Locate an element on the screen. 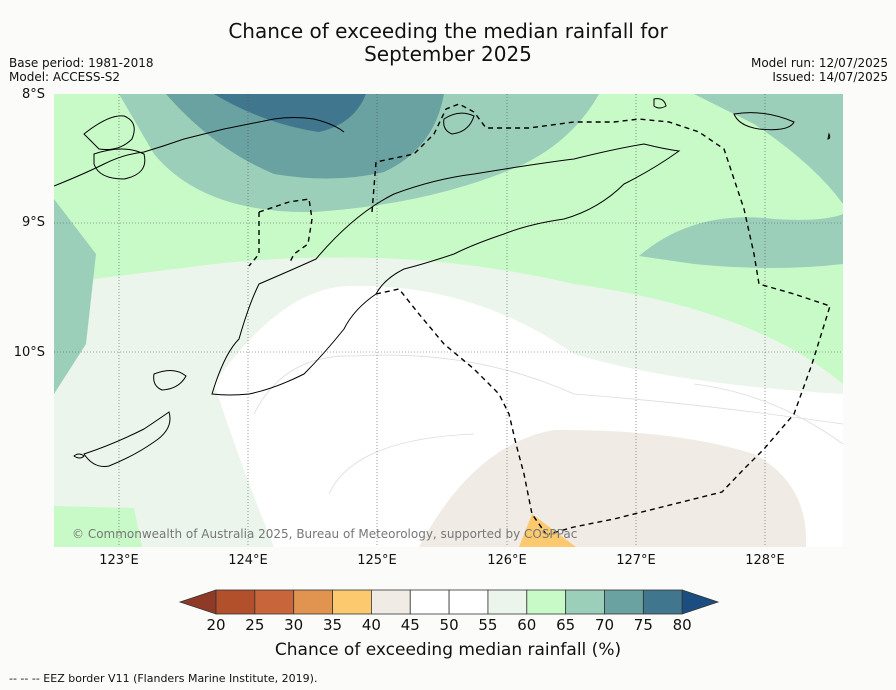  meta-left: Base period: 1981-2018 Model: ACCESS-S2 is located at coordinates (81, 70).